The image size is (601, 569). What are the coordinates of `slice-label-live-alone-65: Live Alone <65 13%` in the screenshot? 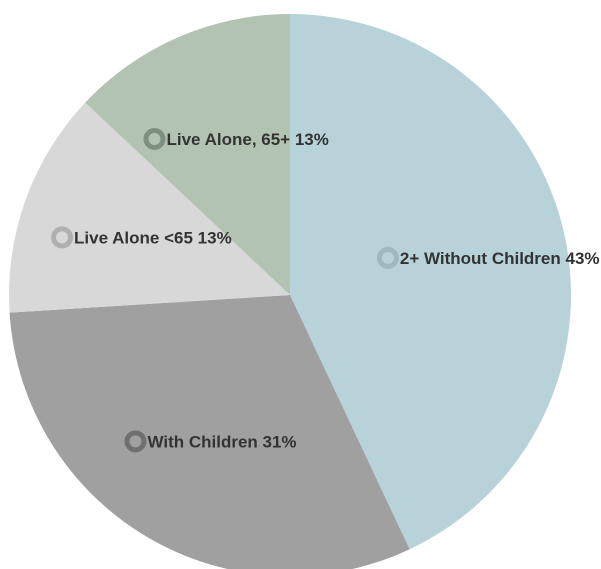 It's located at (153, 237).